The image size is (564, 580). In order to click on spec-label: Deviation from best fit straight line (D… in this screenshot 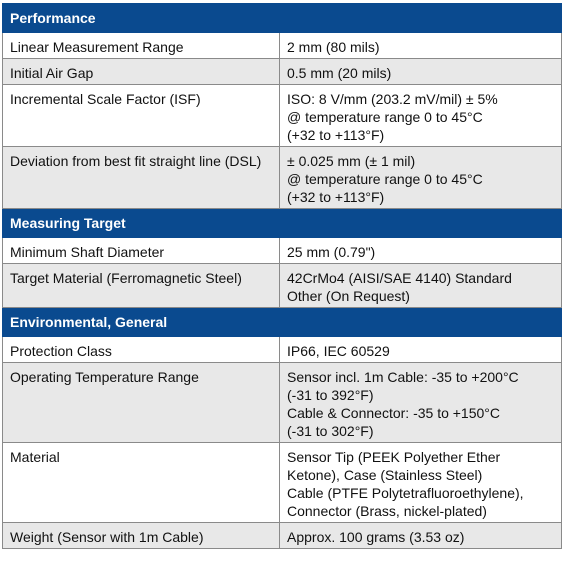, I will do `click(141, 177)`.